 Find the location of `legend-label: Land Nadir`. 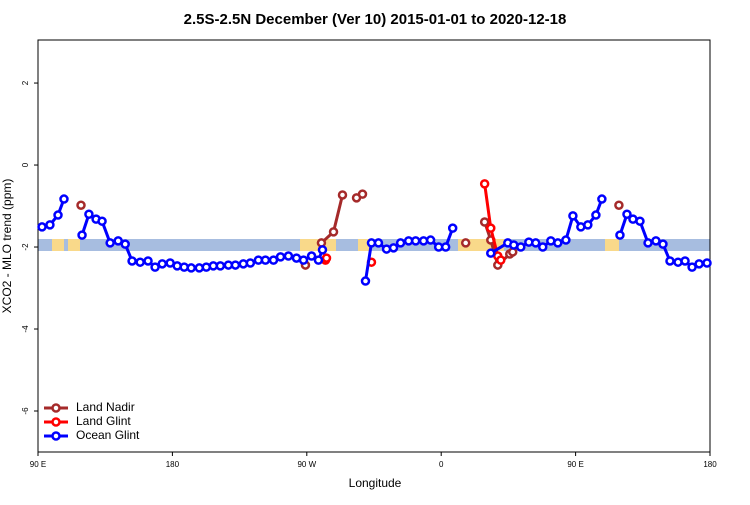

legend-label: Land Nadir is located at coordinates (105, 407).